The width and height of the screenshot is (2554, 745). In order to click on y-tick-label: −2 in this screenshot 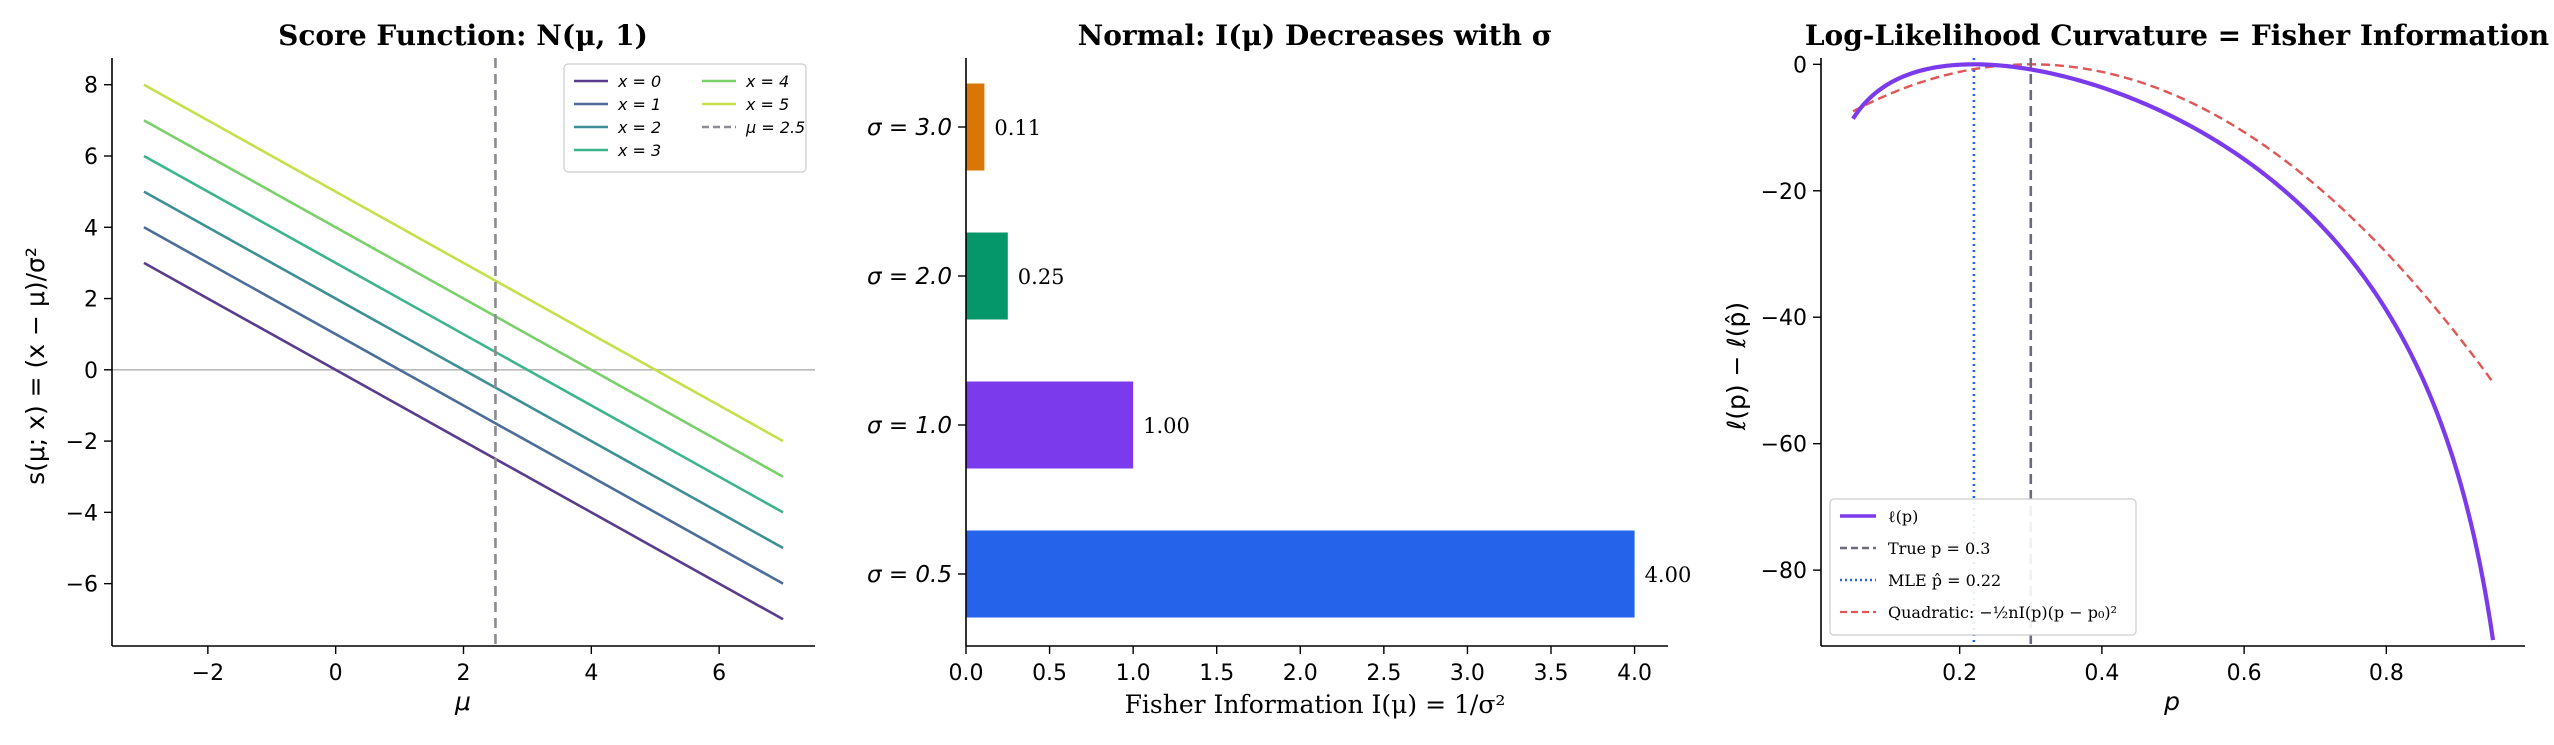, I will do `click(82, 442)`.